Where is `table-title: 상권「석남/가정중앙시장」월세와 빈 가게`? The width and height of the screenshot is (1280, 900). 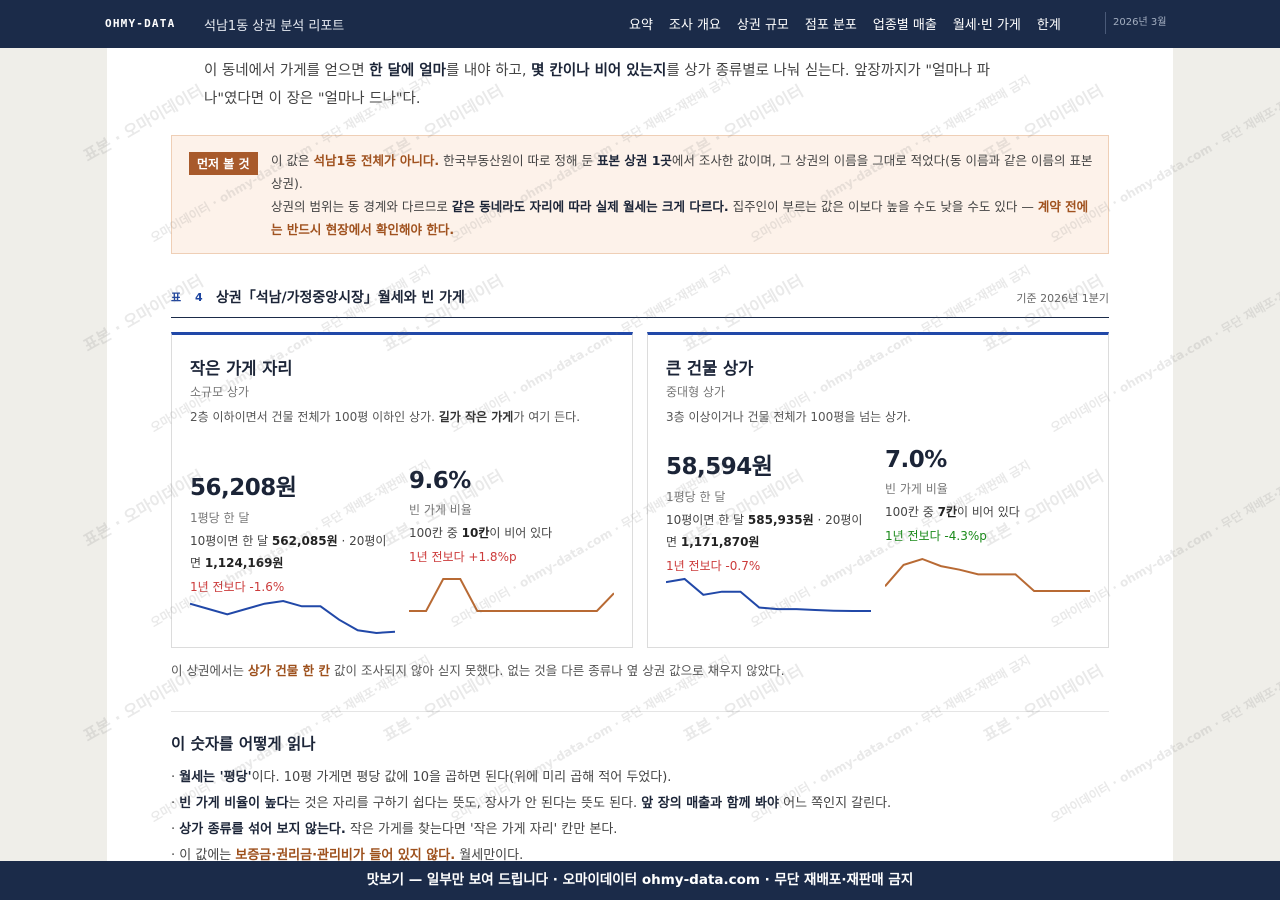
table-title: 상권「석남/가정중앙시장」월세와 빈 가게 is located at coordinates (340, 298).